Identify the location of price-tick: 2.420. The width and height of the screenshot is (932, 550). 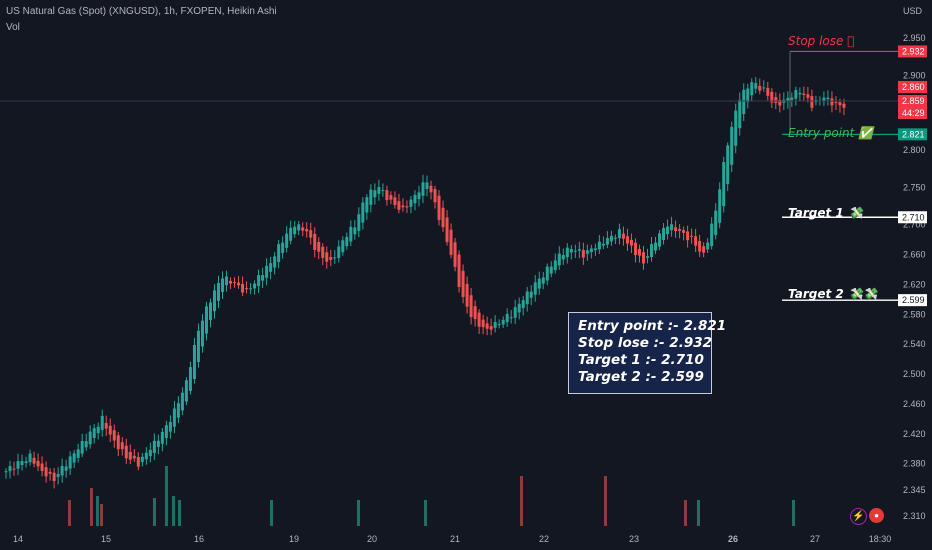
(914, 434).